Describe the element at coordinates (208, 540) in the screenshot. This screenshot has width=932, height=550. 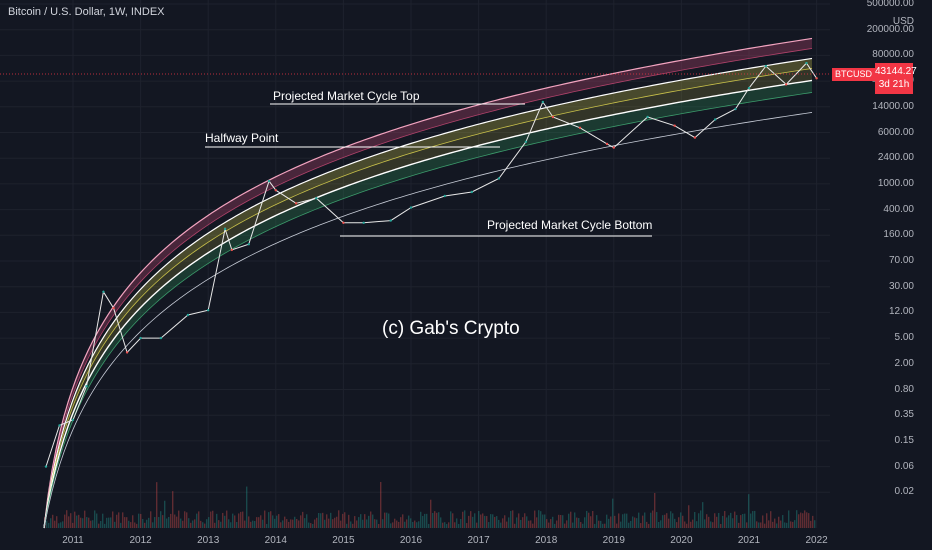
I see `time-tick-label: 2013` at that location.